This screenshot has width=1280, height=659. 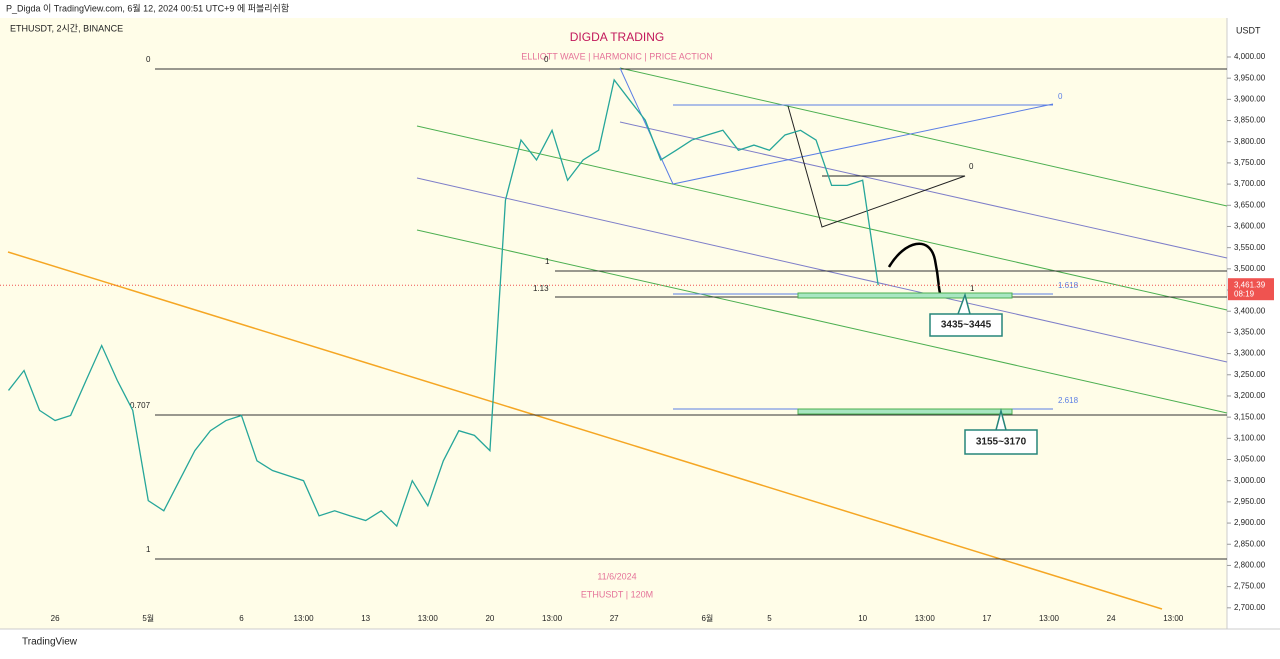 I want to click on fib-label: 0.707, so click(x=140, y=405).